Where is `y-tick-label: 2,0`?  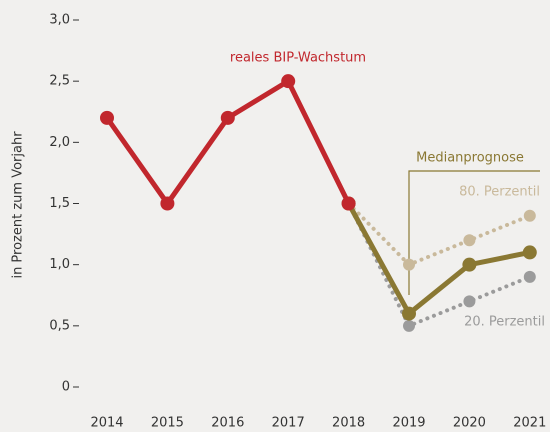 y-tick-label: 2,0 is located at coordinates (59, 142).